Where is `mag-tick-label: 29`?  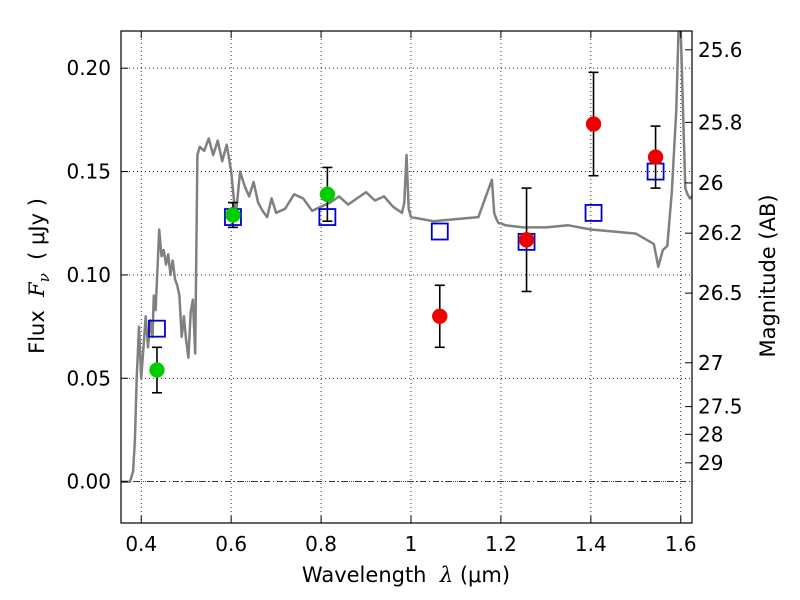 mag-tick-label: 29 is located at coordinates (710, 463).